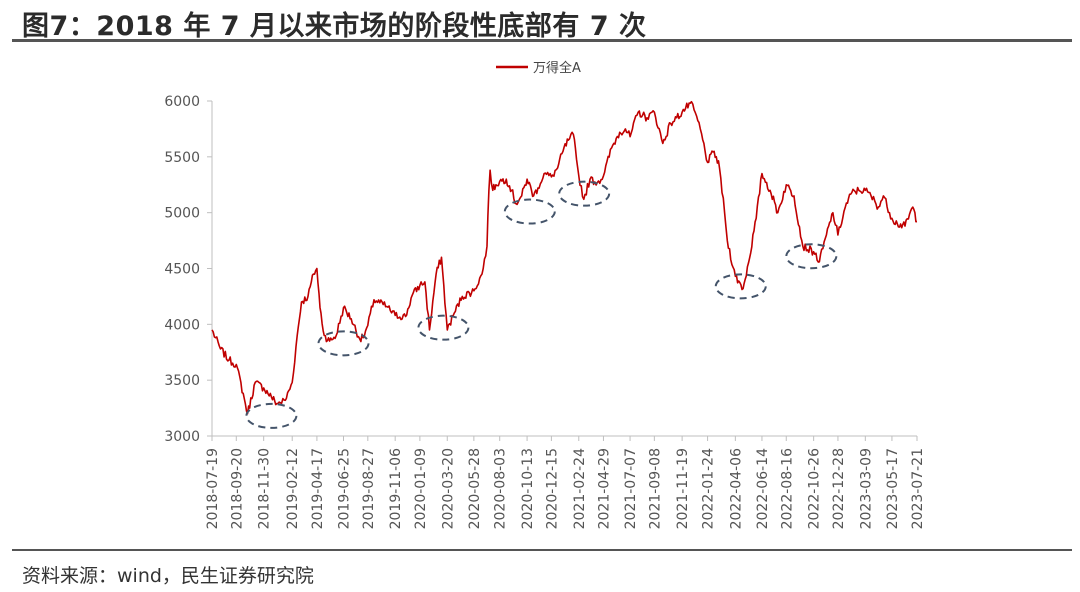 Image resolution: width=1080 pixels, height=592 pixels. What do you see at coordinates (893, 488) in the screenshot?
I see `x-tick-label: 2023-05-17` at bounding box center [893, 488].